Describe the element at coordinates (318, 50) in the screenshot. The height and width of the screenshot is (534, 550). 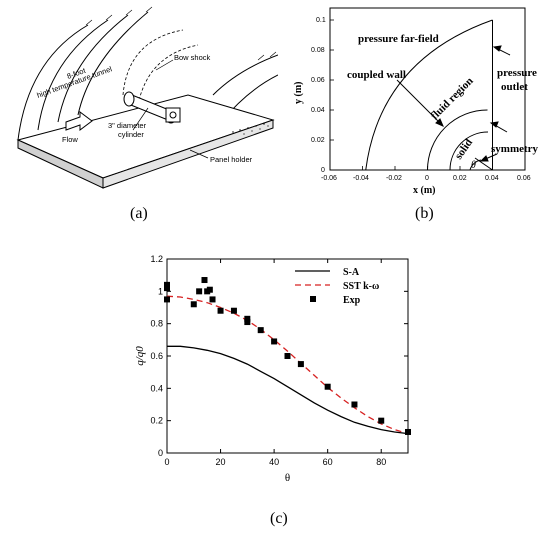
I see `y-tick-label: 0.08` at that location.